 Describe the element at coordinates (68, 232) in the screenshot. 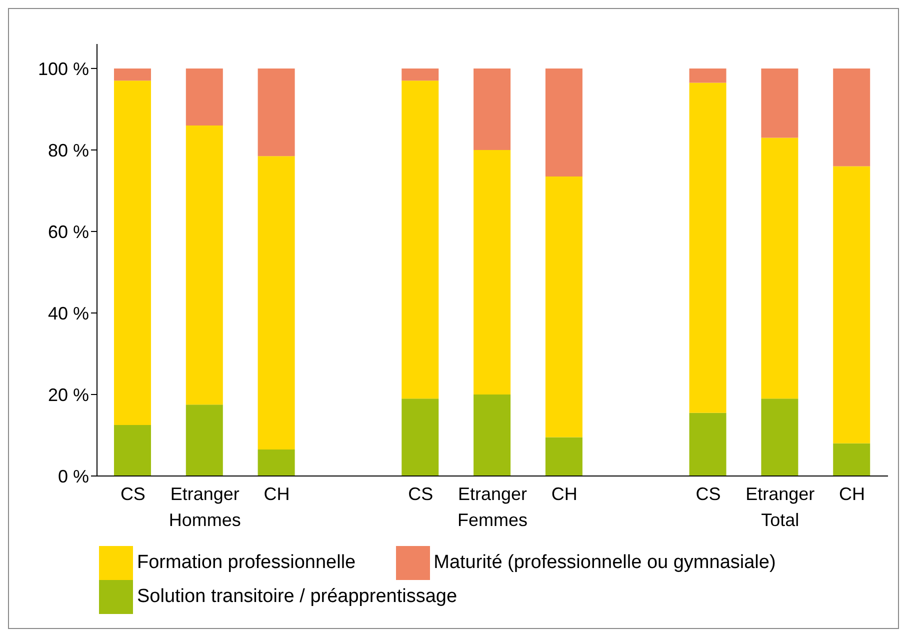

I see `y-tick-label: 60 %` at that location.